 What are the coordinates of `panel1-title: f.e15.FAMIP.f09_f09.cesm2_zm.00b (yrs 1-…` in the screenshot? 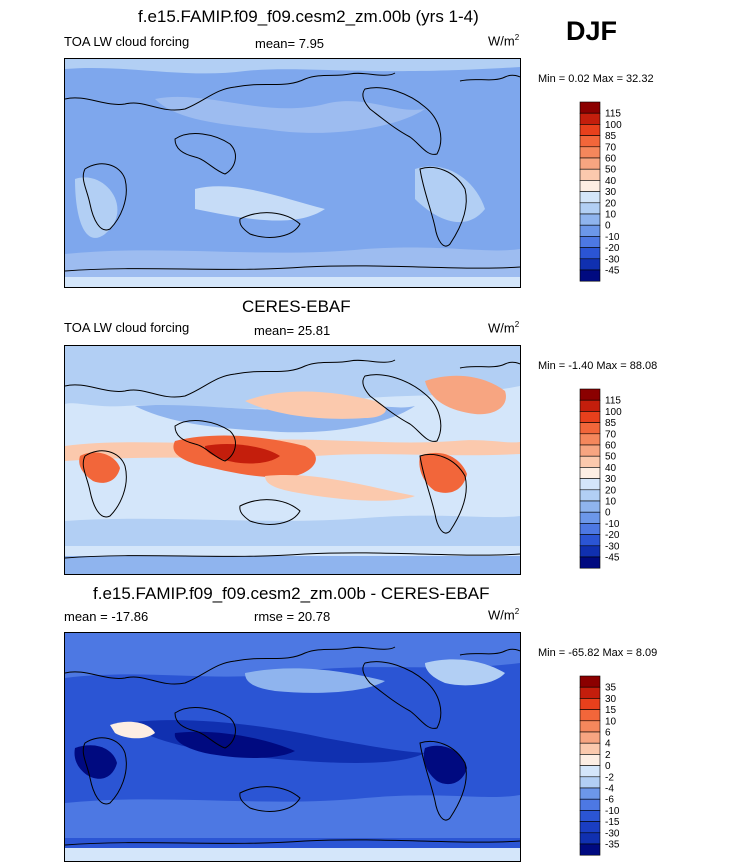 It's located at (308, 16).